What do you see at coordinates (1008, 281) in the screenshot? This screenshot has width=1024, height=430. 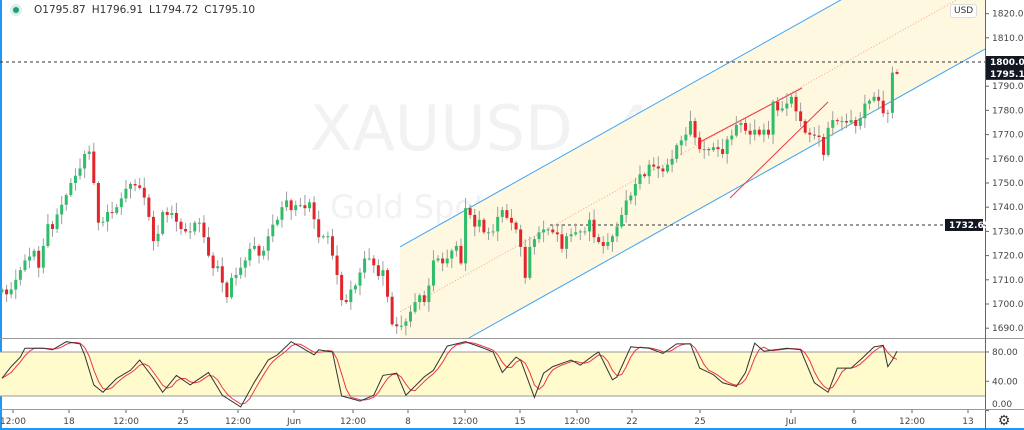 I see `price-tick-label: 1710.00` at bounding box center [1008, 281].